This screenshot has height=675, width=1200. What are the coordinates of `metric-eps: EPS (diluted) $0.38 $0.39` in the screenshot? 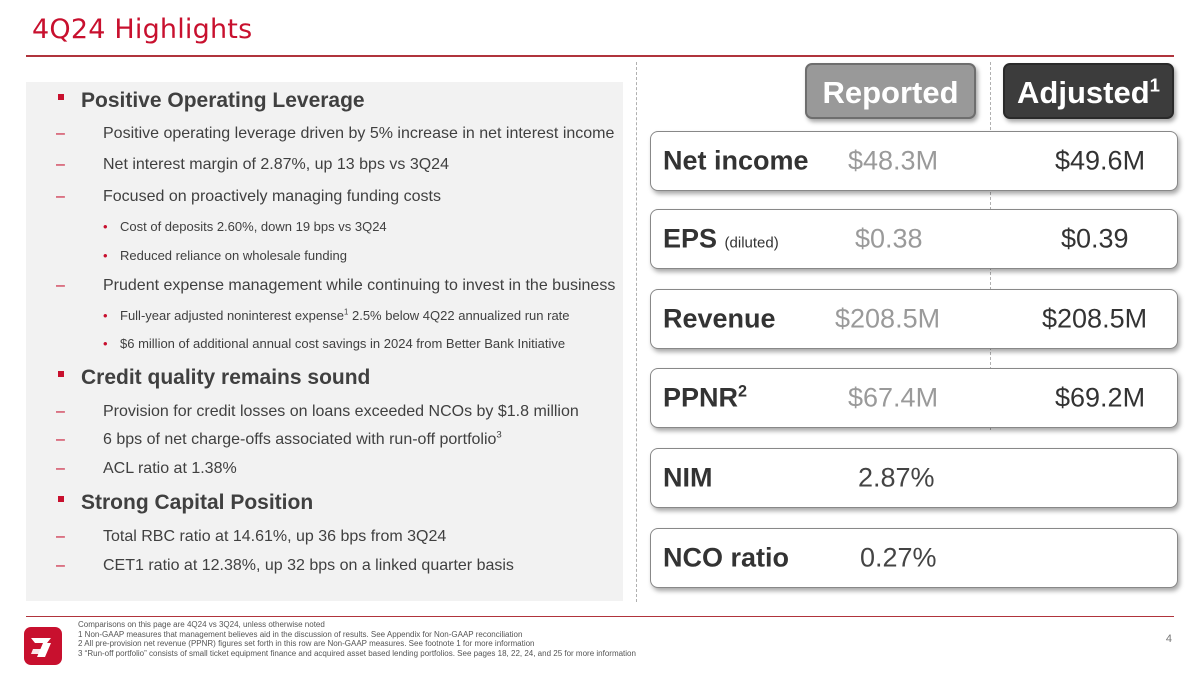 It's located at (914, 239).